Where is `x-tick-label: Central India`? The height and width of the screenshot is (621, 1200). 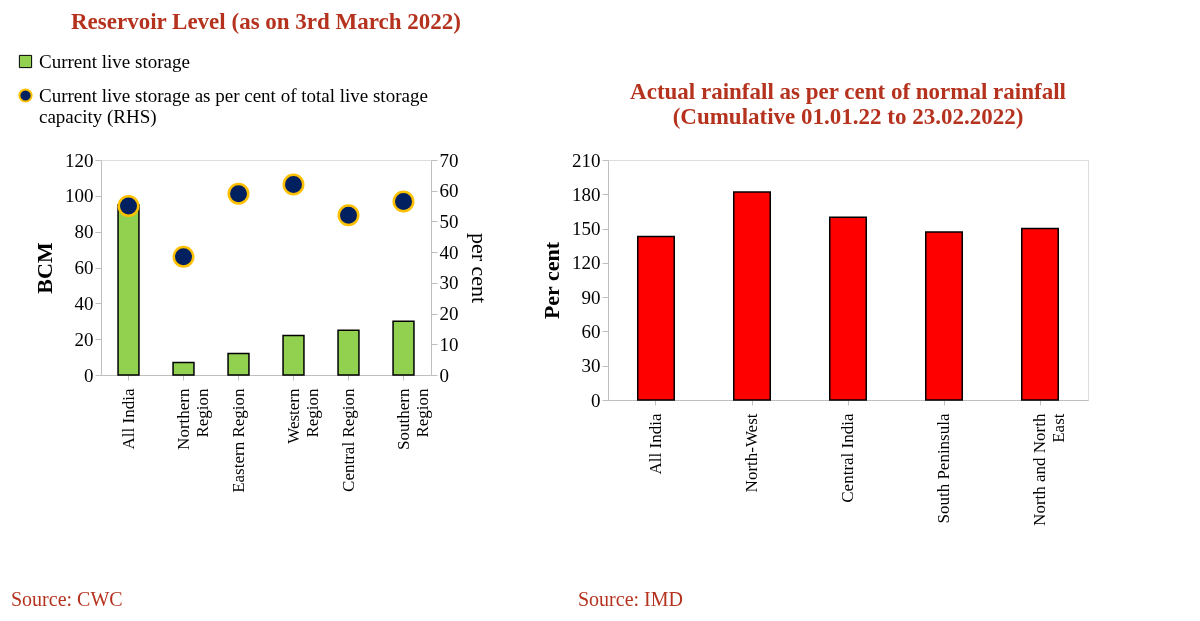
x-tick-label: Central India is located at coordinates (847, 458).